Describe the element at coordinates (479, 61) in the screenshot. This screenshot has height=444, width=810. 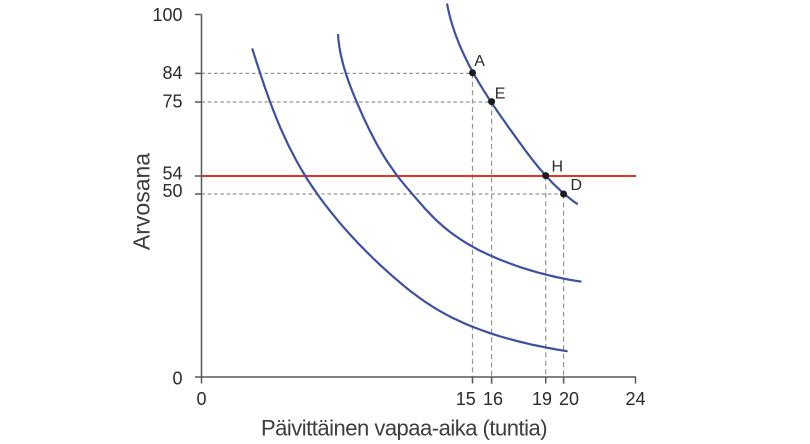
I see `svg-text: A` at that location.